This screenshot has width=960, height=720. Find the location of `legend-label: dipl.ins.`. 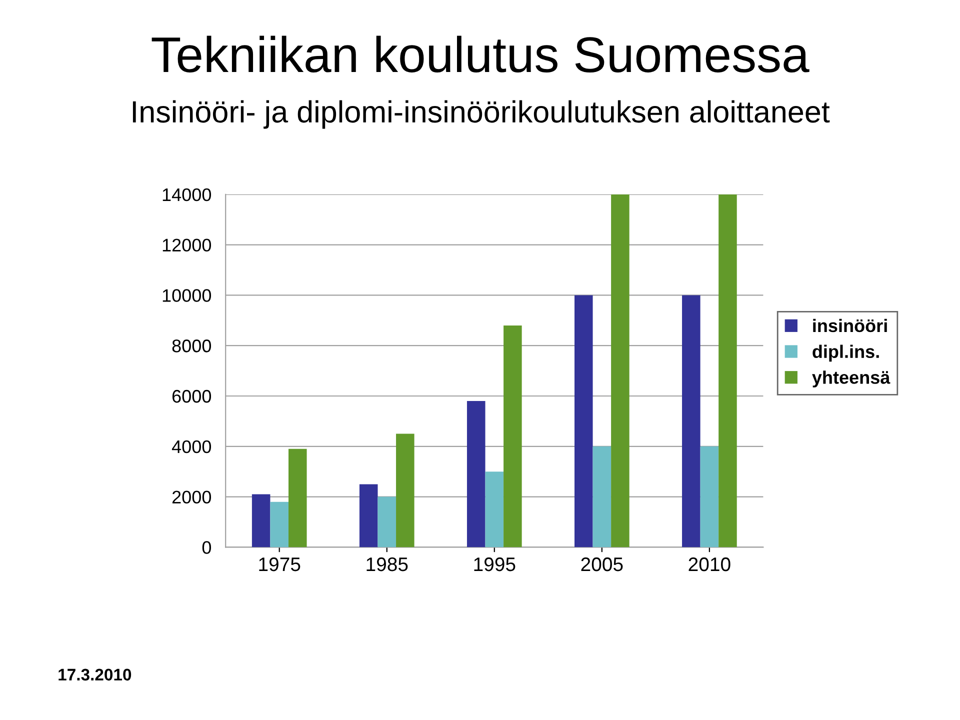

legend-label: dipl.ins. is located at coordinates (845, 353).